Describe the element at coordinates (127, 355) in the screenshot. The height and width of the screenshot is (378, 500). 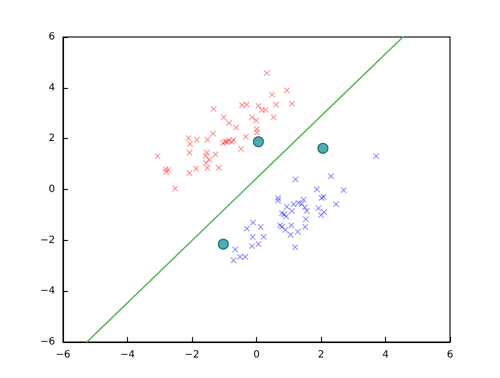
I see `x-tick-label: −4` at that location.